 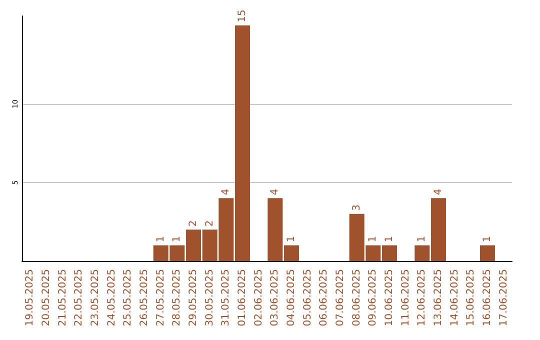 I want to click on data-label: 15, so click(x=242, y=16).